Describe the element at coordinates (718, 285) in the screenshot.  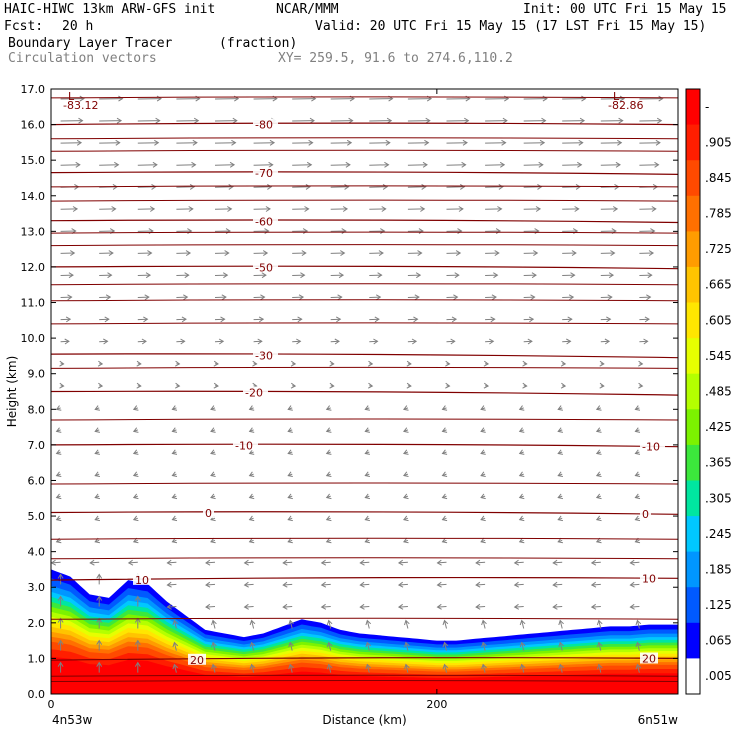
I see `colorbar-label: .665` at that location.